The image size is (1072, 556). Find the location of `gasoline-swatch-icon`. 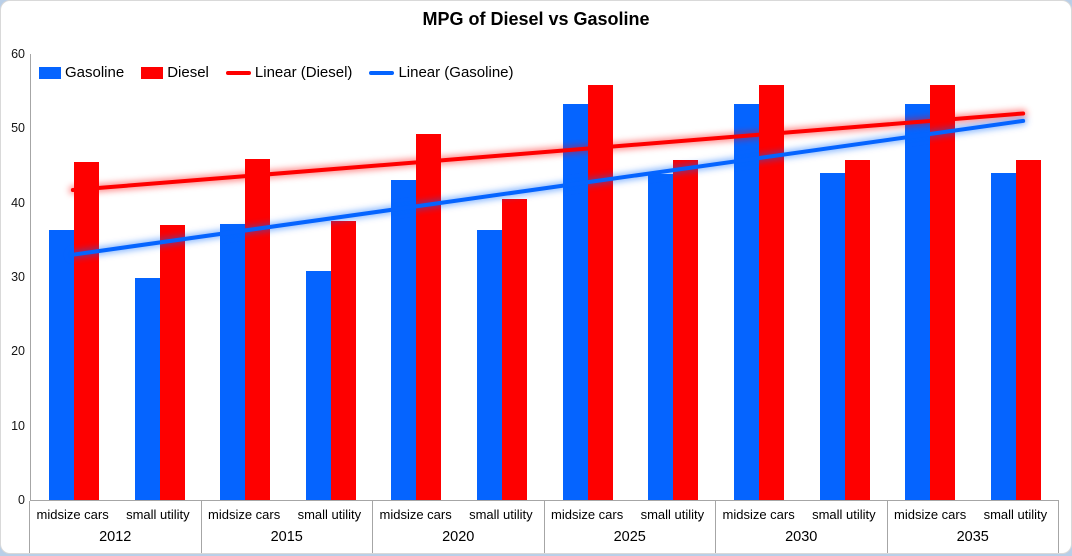

gasoline-swatch-icon is located at coordinates (50, 72).